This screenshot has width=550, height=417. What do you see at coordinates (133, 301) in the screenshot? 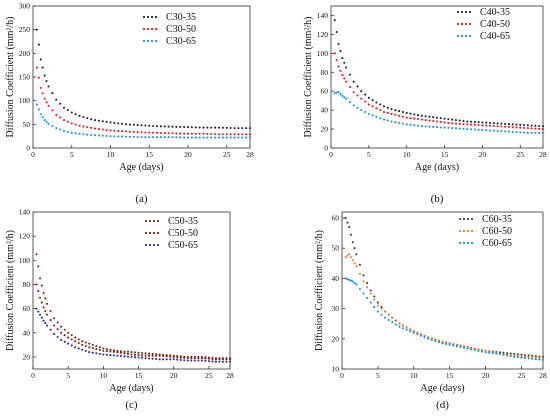
I see `series-c50-65: C50-65` at bounding box center [133, 301].